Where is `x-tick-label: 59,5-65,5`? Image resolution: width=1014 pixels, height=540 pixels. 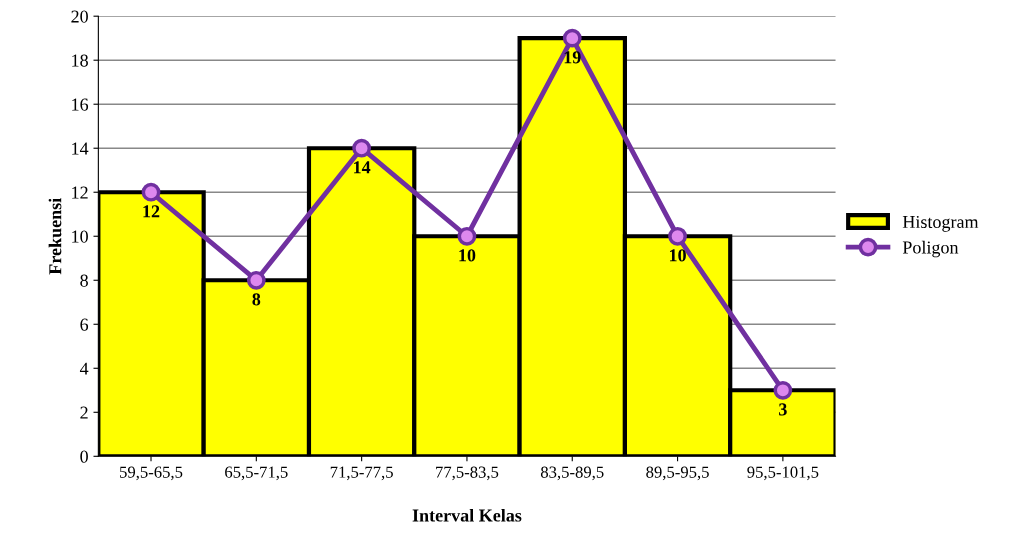
x-tick-label: 59,5-65,5 is located at coordinates (151, 473).